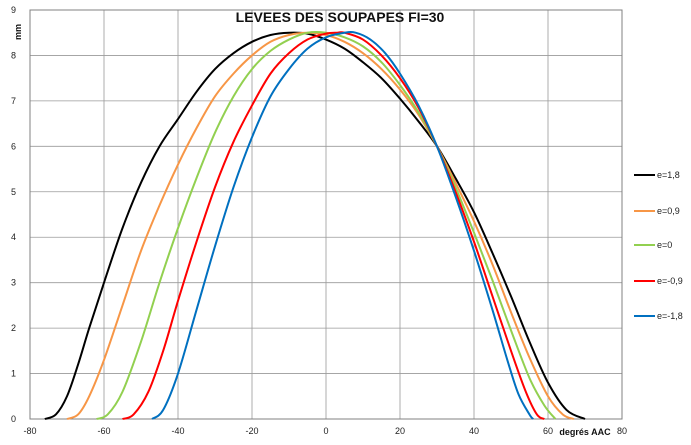 The height and width of the screenshot is (445, 691). Describe the element at coordinates (585, 432) in the screenshot. I see `x-axis-label: degrés AAC` at that location.